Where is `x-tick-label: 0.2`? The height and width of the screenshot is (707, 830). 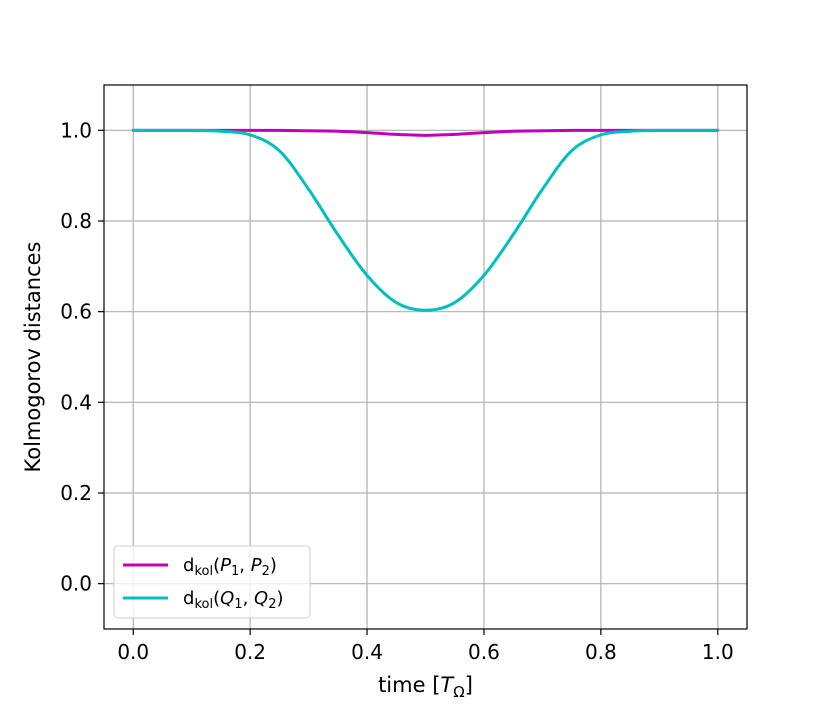
x-tick-label: 0.2 is located at coordinates (250, 652).